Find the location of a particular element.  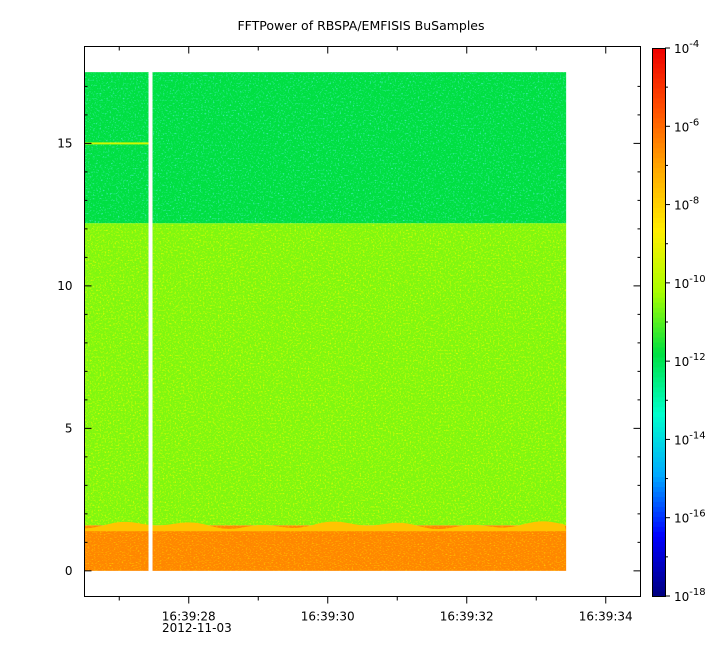

x-tick-label: 16:39:28 is located at coordinates (189, 617).